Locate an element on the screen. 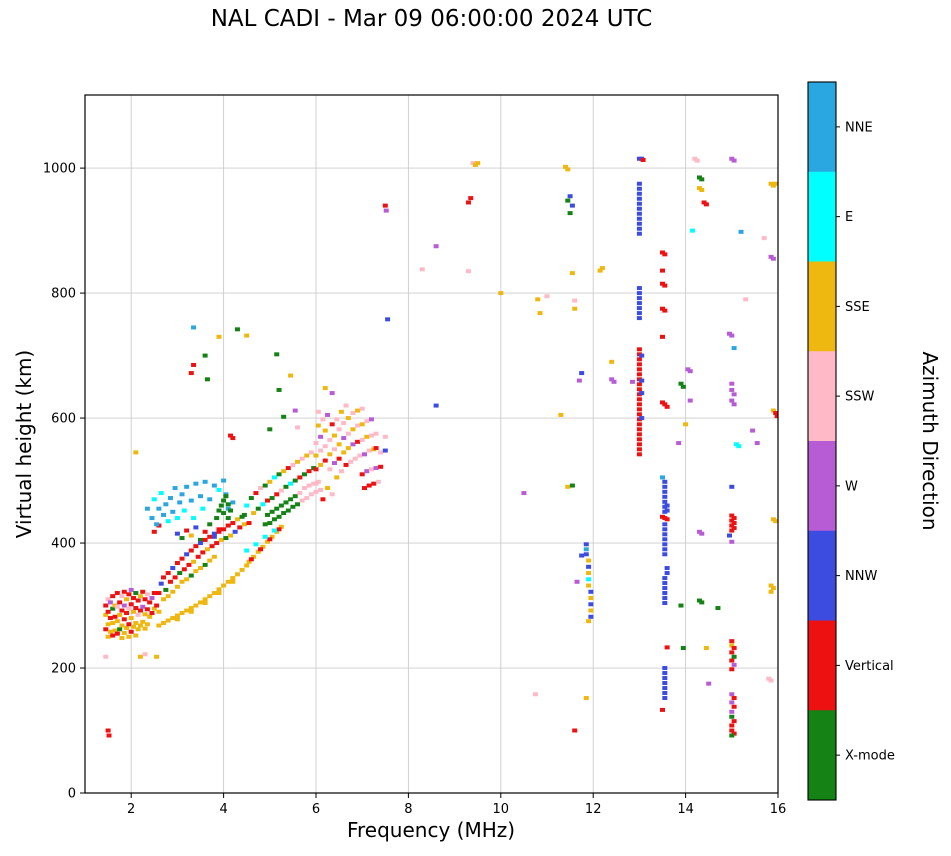  x-tick-label: 2 is located at coordinates (131, 809).